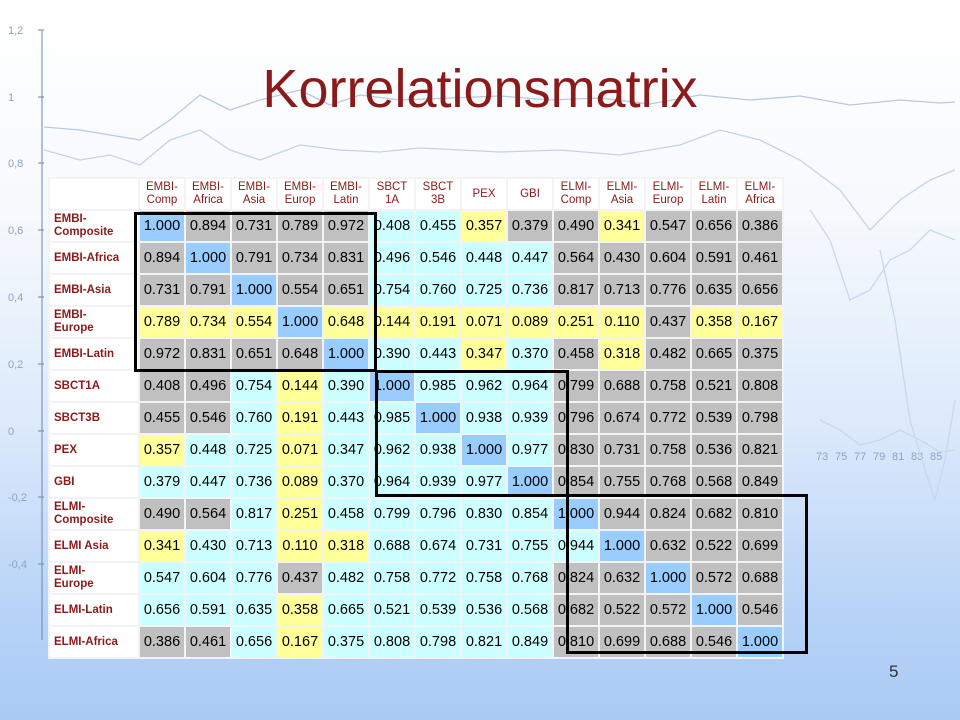  I want to click on correlation-cell: 0.772, so click(438, 578).